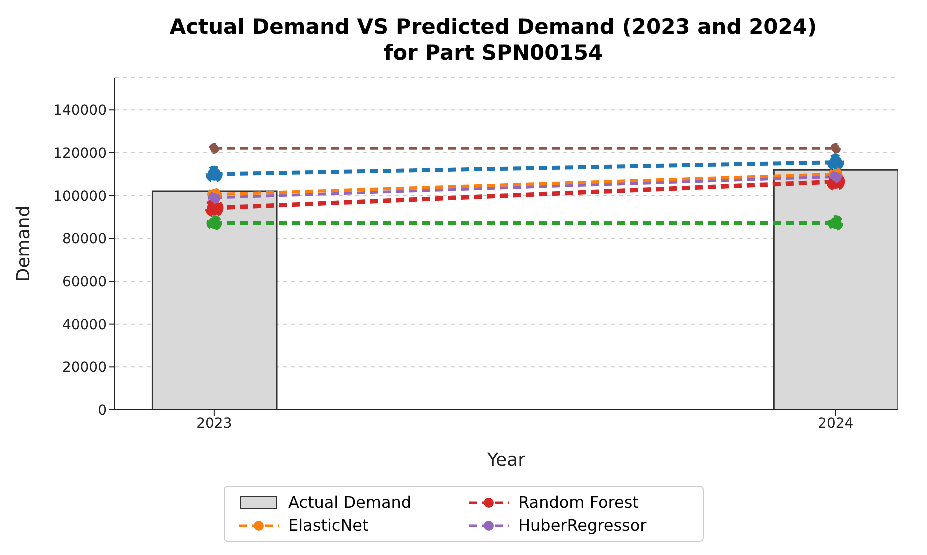  I want to click on y-tick-label: 0, so click(102, 410).